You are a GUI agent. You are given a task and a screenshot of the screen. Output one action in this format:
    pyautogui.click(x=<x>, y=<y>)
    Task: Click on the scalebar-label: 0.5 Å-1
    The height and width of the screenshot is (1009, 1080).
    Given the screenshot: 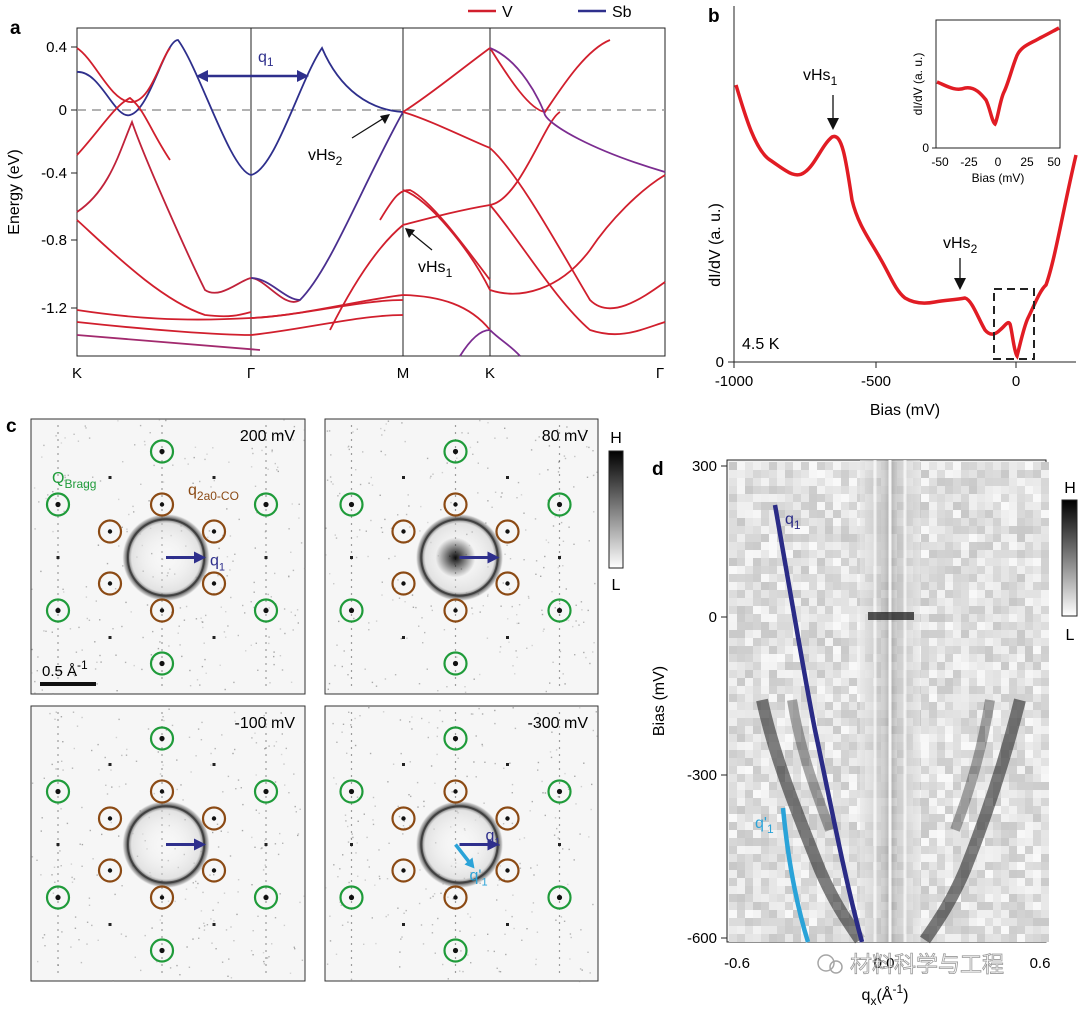 What is the action you would take?
    pyautogui.click(x=65, y=669)
    